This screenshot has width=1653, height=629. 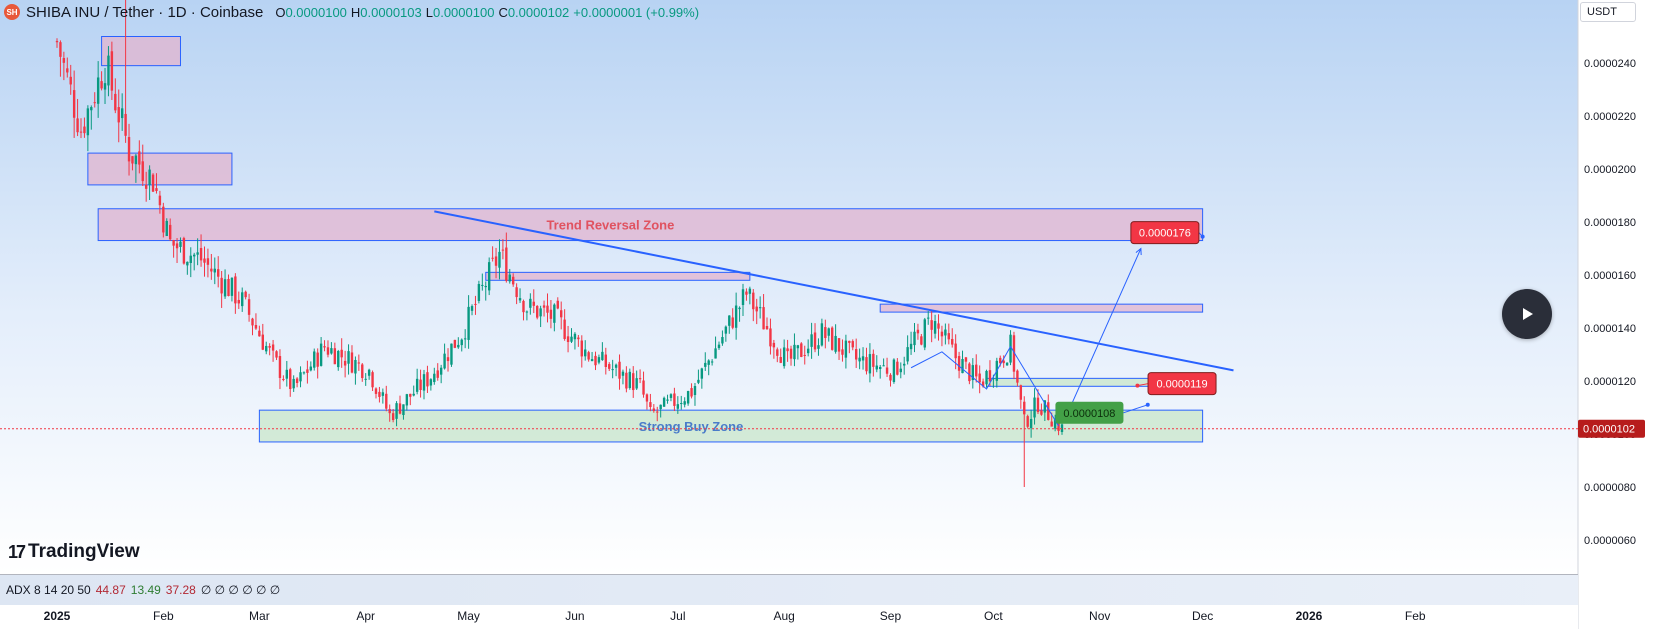 What do you see at coordinates (1202, 616) in the screenshot?
I see `time-tick-label: Dec` at bounding box center [1202, 616].